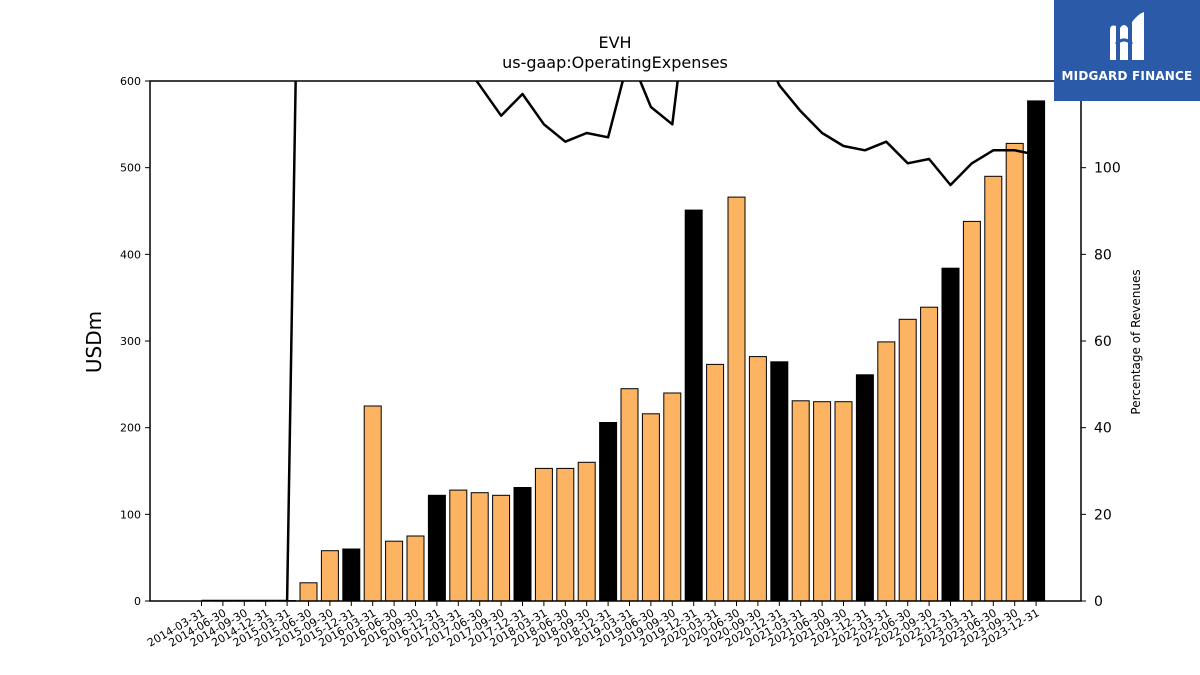 The image size is (1200, 675). I want to click on y2-tick-label: 60, so click(1103, 342).